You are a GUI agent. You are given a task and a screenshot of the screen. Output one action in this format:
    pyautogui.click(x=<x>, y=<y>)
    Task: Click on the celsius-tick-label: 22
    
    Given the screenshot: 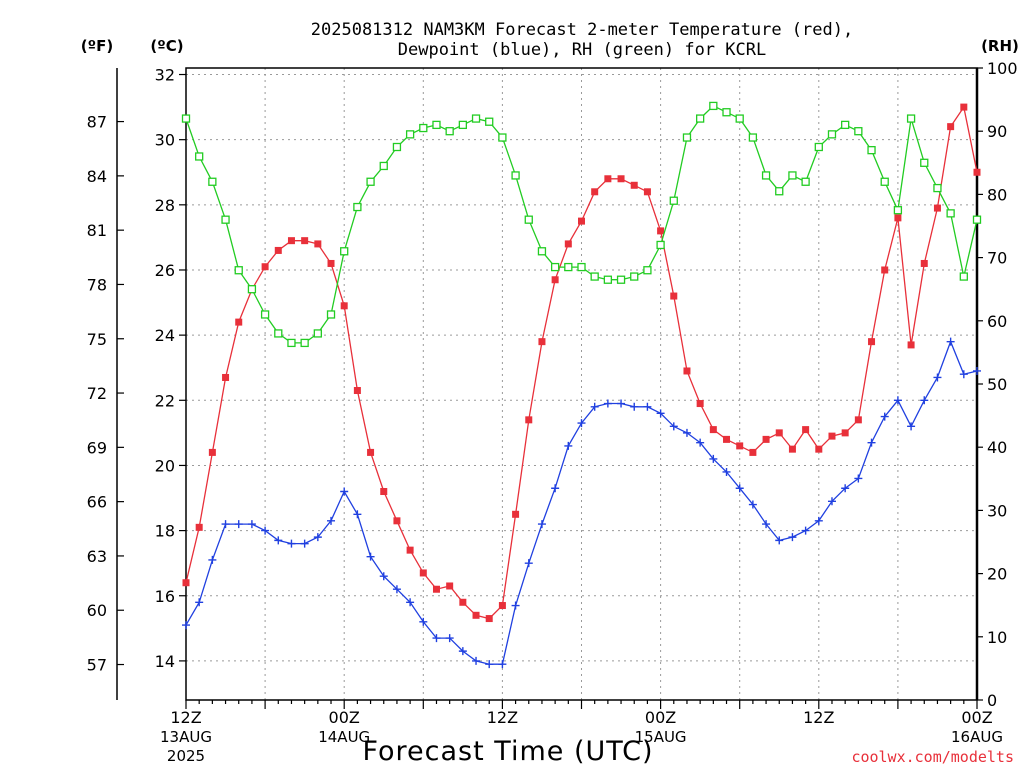 What is the action you would take?
    pyautogui.click(x=165, y=400)
    